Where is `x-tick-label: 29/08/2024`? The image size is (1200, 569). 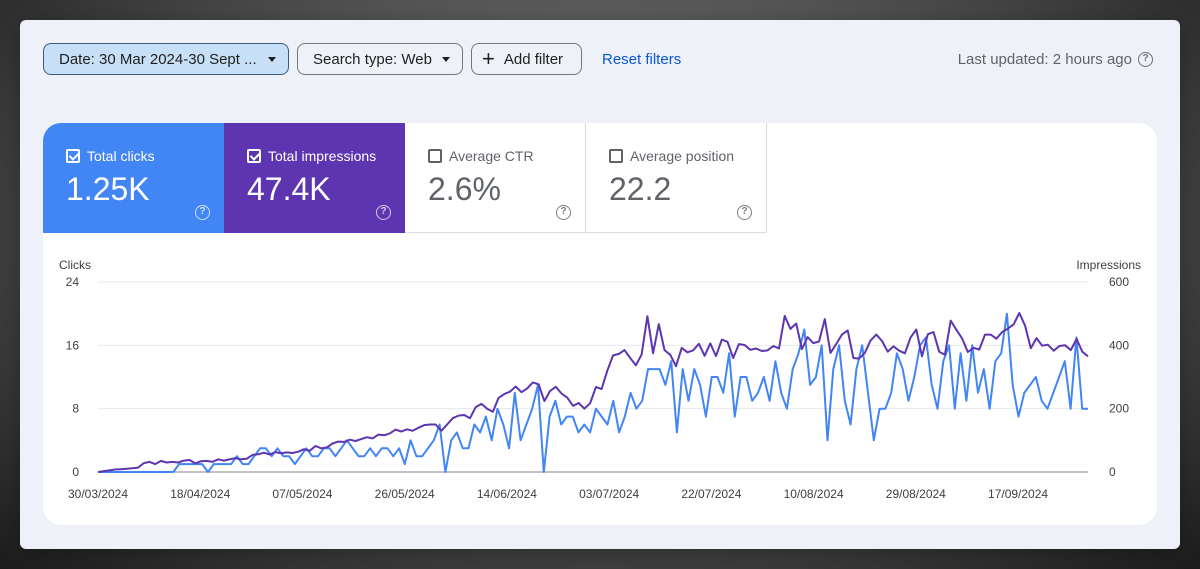 x-tick-label: 29/08/2024 is located at coordinates (916, 494).